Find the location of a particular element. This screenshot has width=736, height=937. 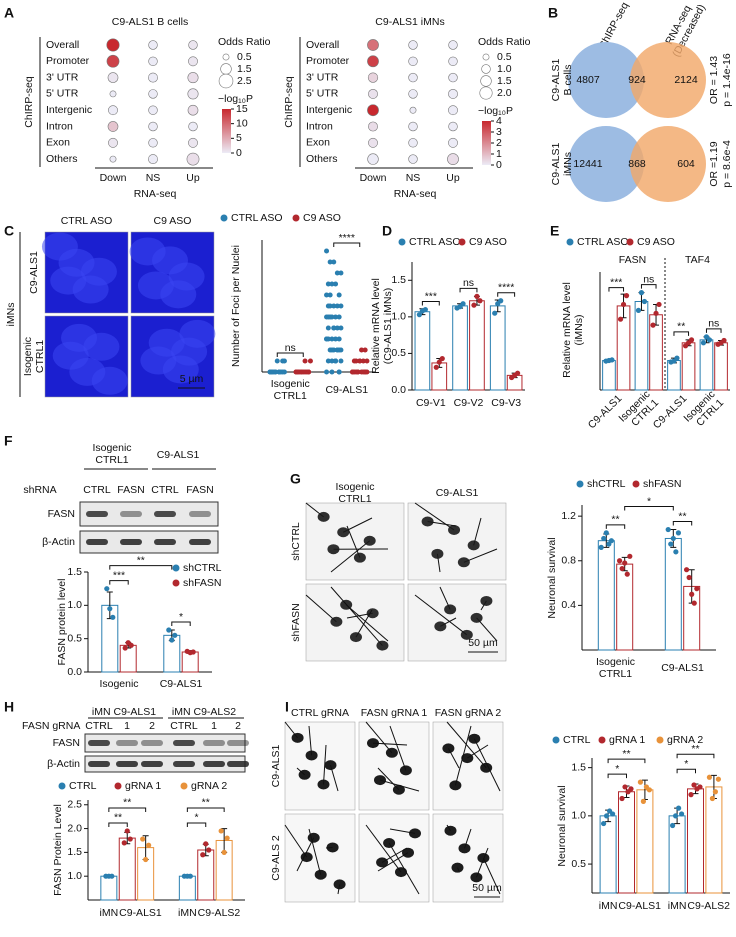

venn-set is located at coordinates (668, 164).